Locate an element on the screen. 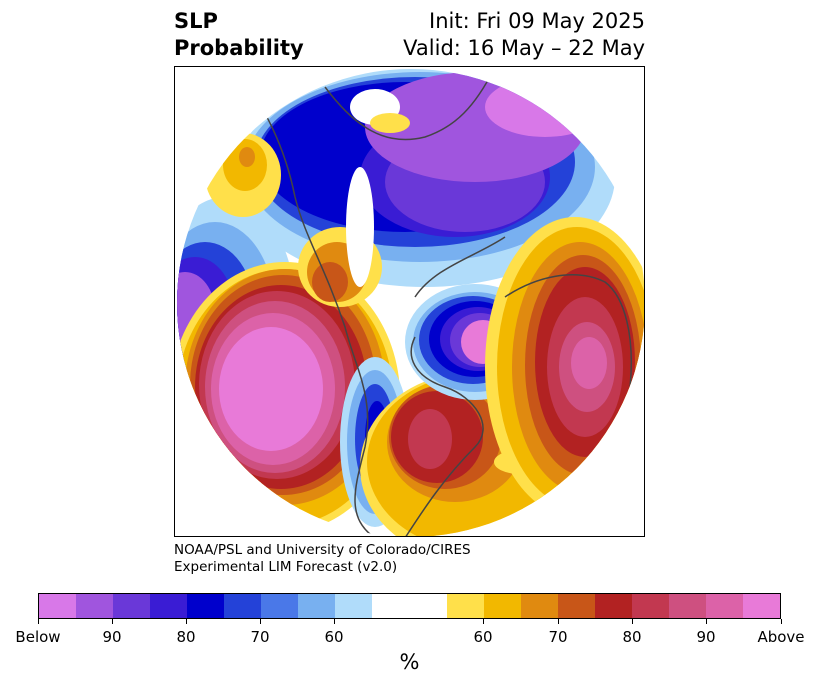 This screenshot has width=819, height=686. colorbar-unit: % is located at coordinates (409, 662).